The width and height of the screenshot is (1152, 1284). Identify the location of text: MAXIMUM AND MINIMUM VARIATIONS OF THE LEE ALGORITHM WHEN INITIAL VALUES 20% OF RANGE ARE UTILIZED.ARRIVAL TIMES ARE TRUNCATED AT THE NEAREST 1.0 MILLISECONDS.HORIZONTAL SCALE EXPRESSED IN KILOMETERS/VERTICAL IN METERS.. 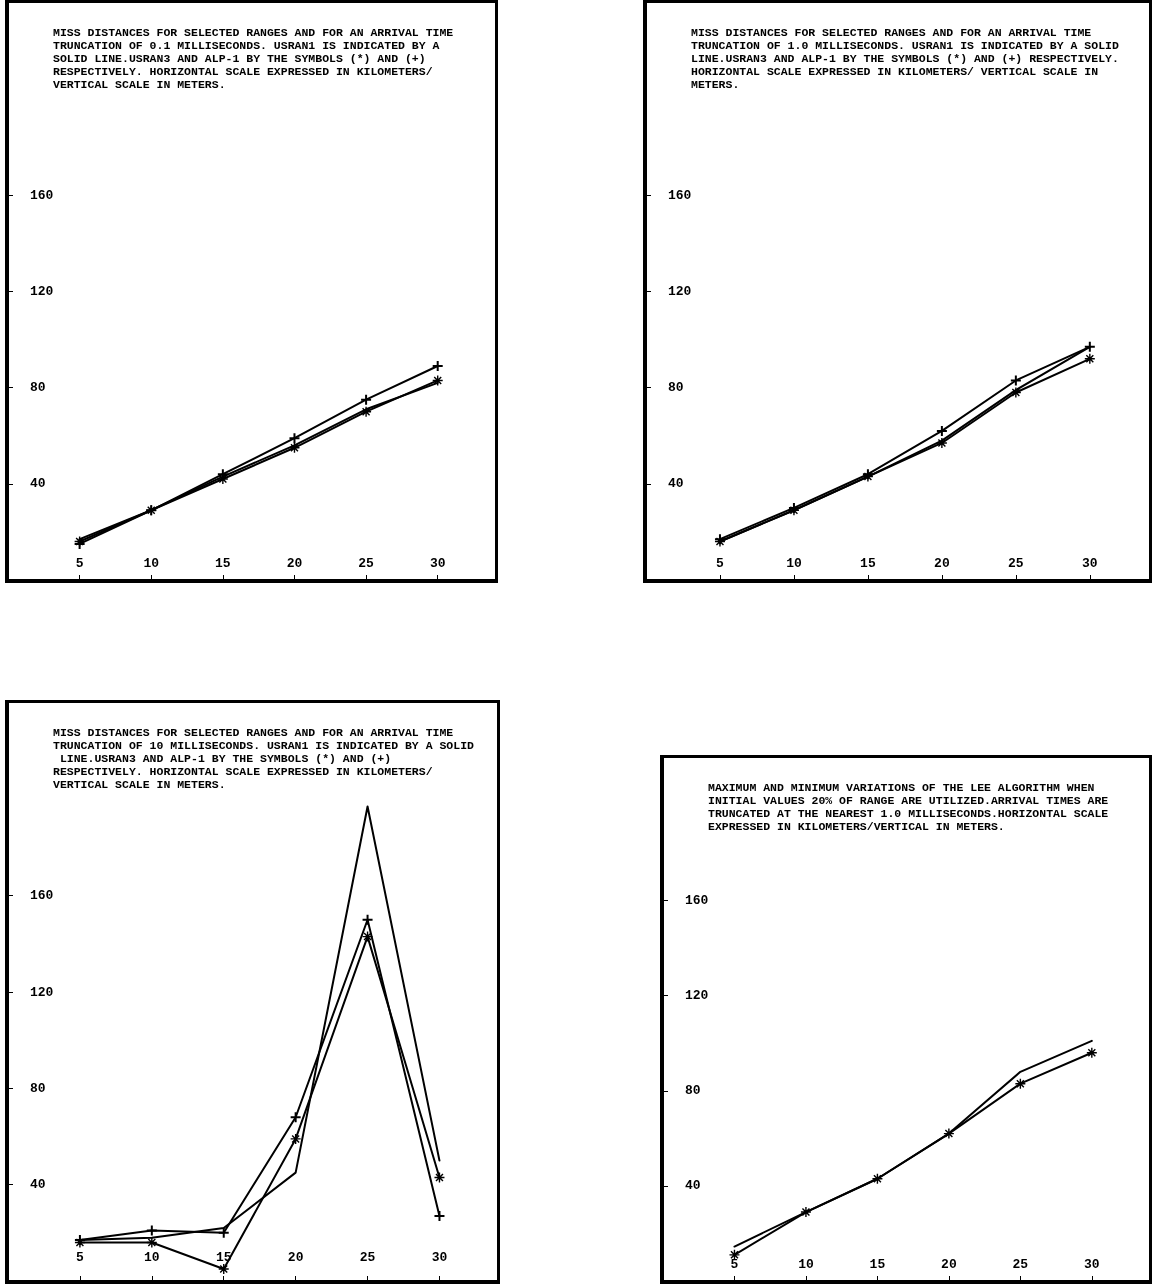
(912, 807).